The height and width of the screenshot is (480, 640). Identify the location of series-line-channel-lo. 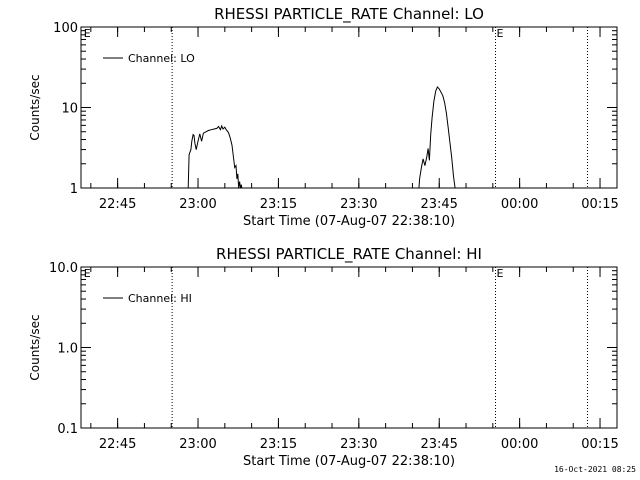
(321, 137).